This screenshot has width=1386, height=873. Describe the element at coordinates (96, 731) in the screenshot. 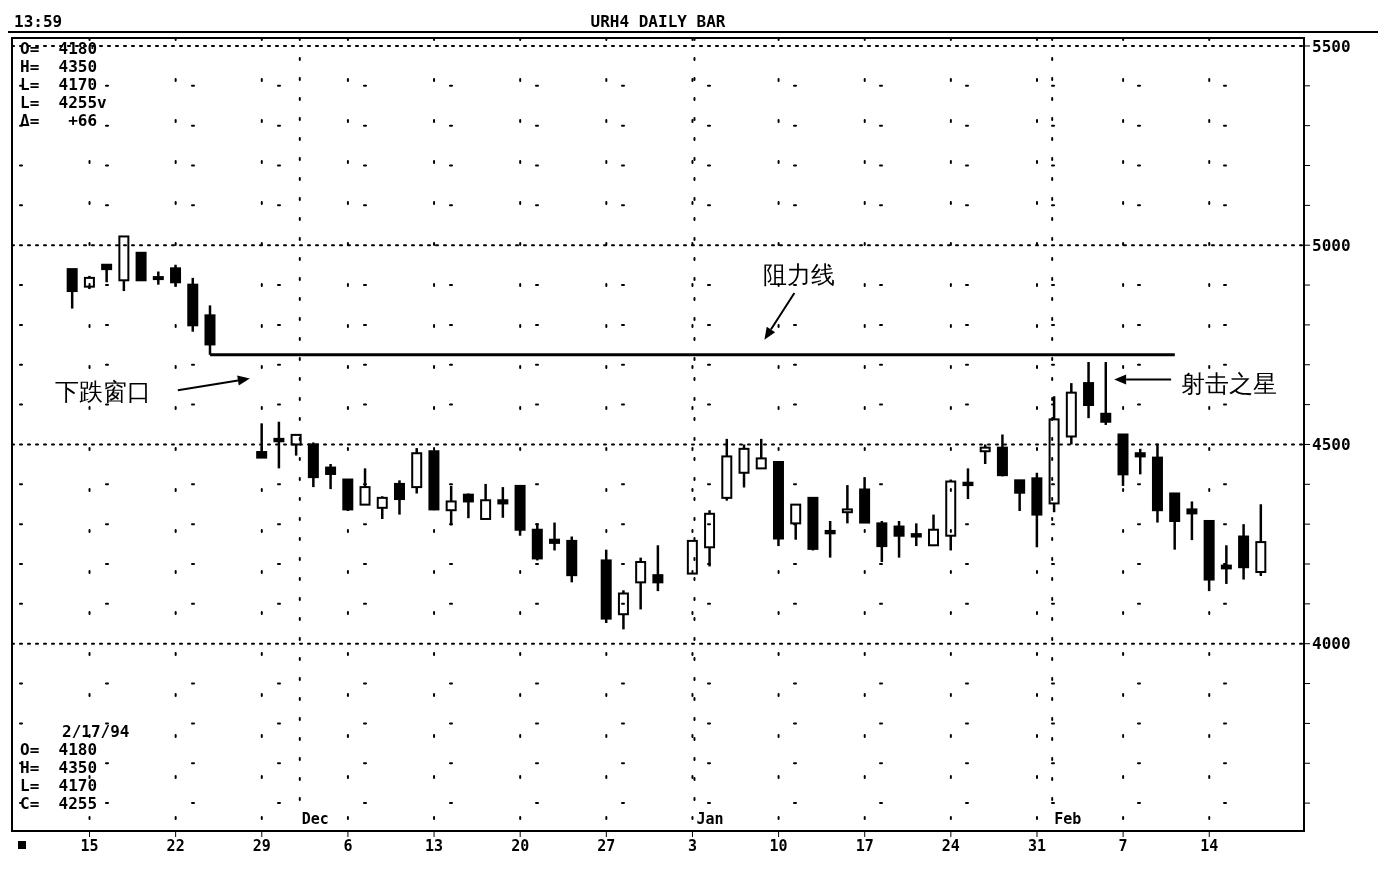

I see `annotation: 2/17/94` at that location.